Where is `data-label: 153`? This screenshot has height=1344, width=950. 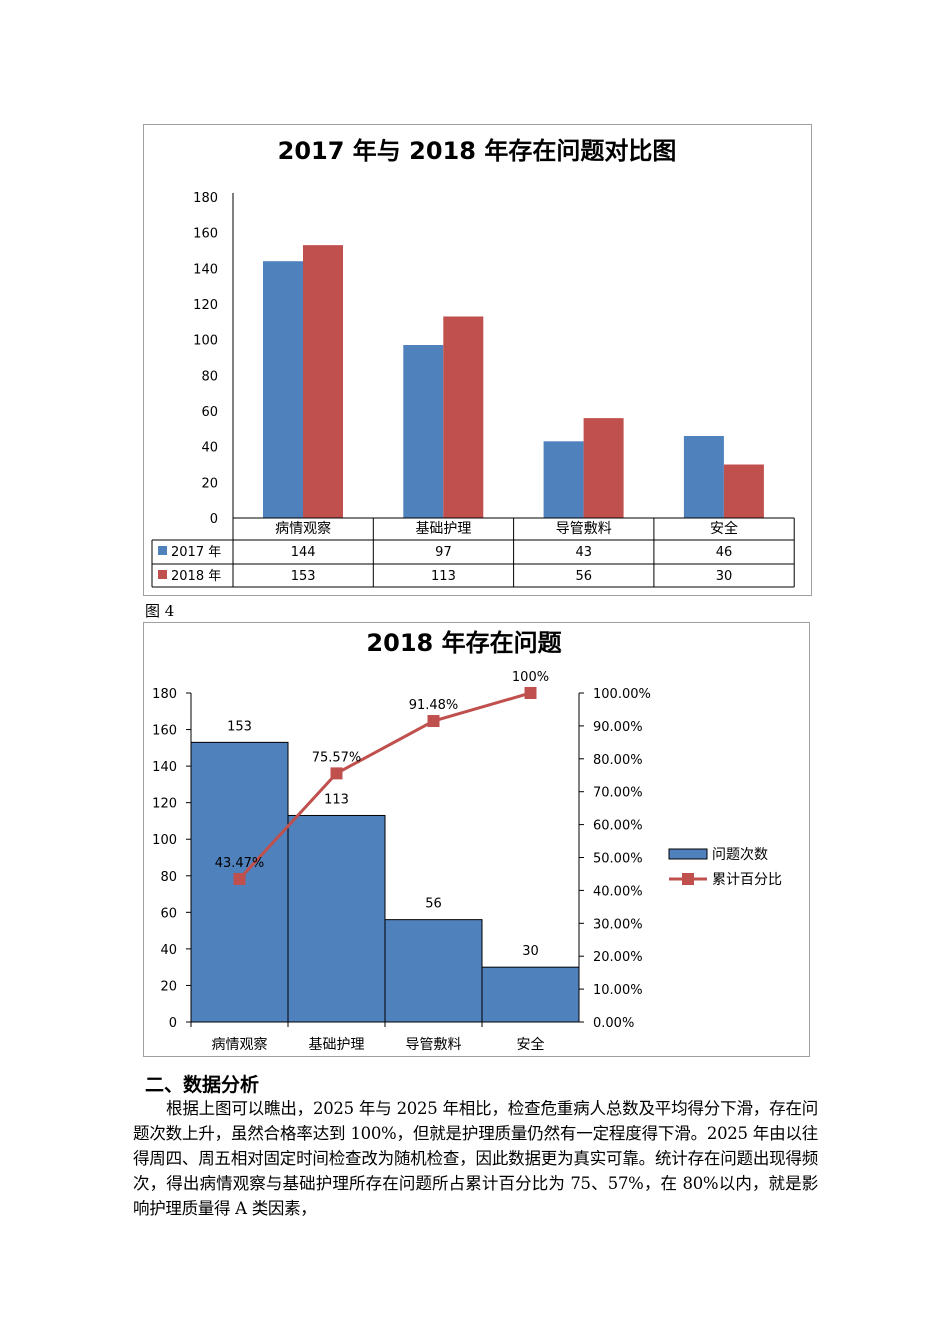 data-label: 153 is located at coordinates (303, 576).